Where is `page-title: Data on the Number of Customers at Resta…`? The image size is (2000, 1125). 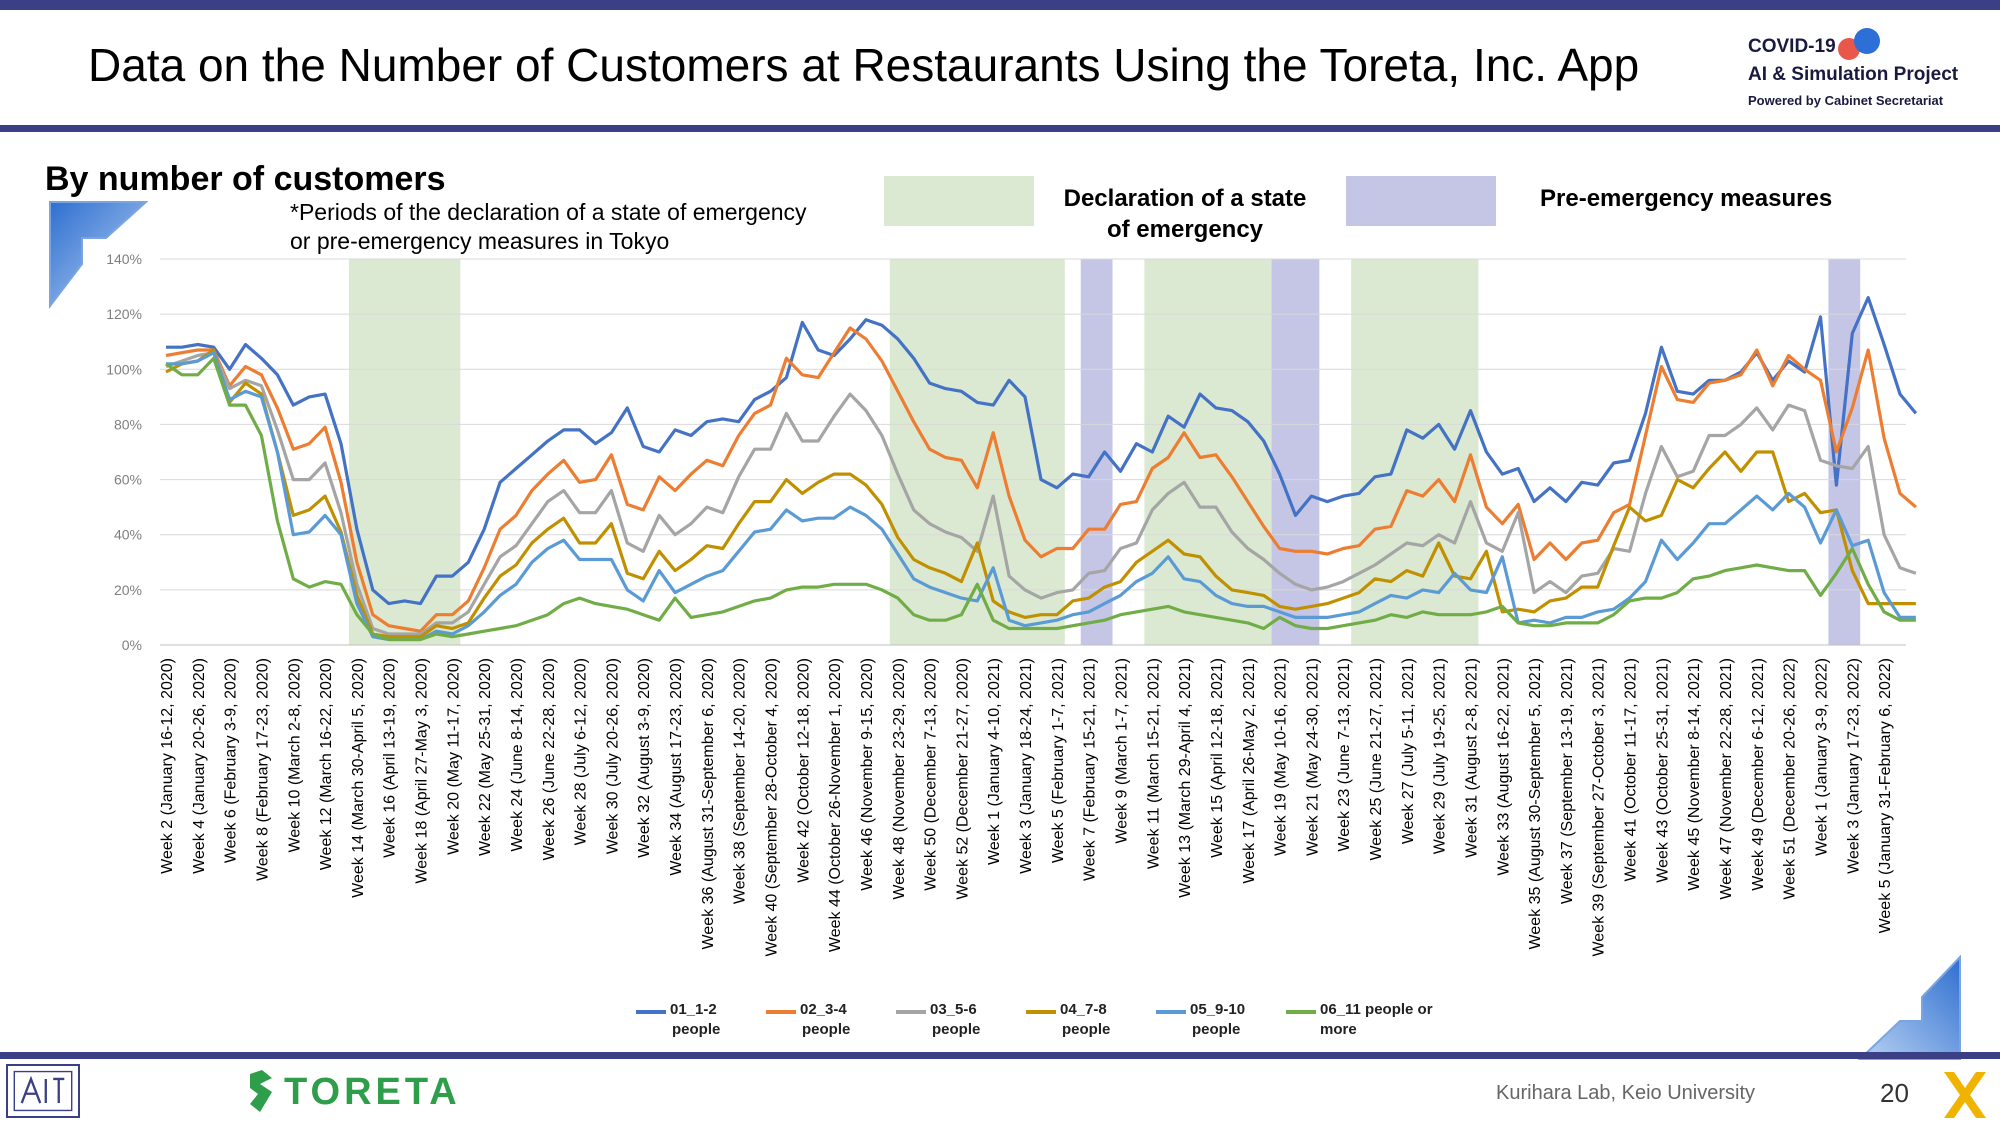 page-title: Data on the Number of Customers at Resta… is located at coordinates (864, 65).